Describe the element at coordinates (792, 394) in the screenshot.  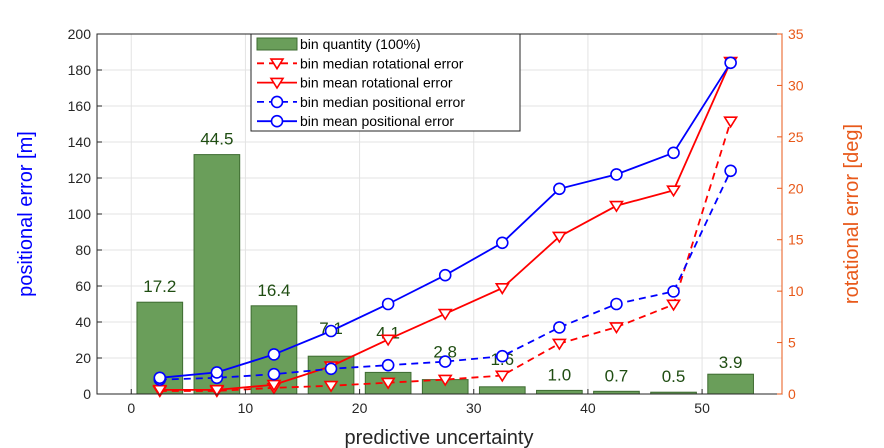
I see `right-tick-label: 0` at that location.